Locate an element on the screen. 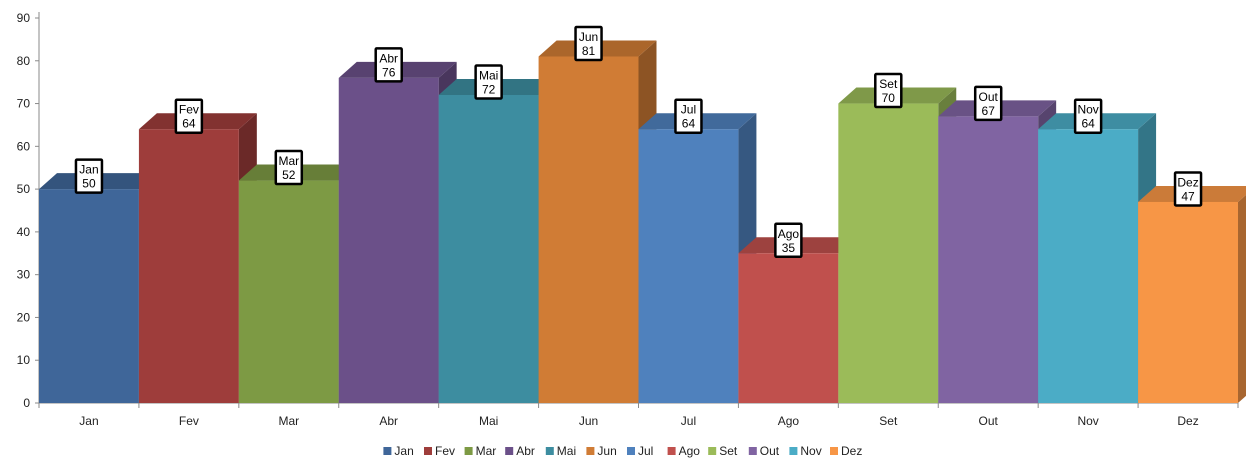  y-tick-label: 40 is located at coordinates (24, 232).